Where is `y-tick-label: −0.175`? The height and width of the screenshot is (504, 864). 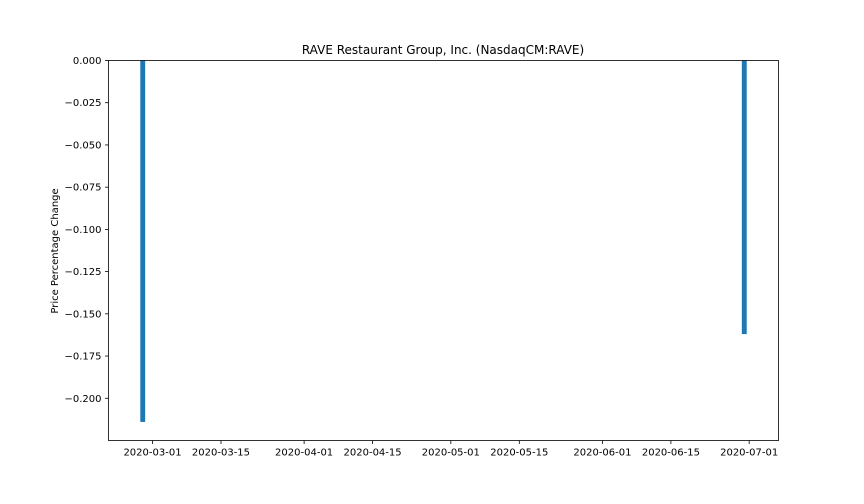
y-tick-label: −0.175 is located at coordinates (82, 357).